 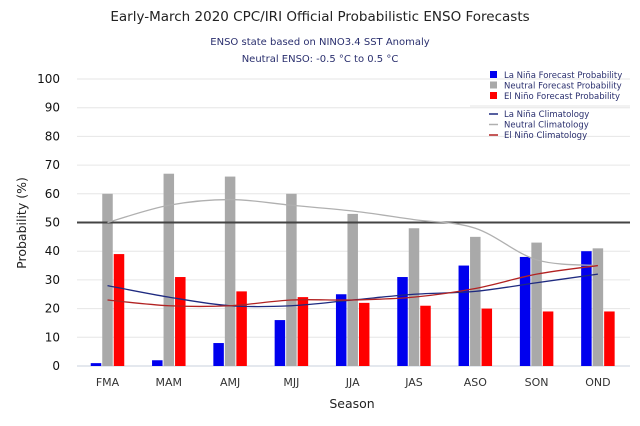 I want to click on bar-neutral-amj, so click(x=230, y=271).